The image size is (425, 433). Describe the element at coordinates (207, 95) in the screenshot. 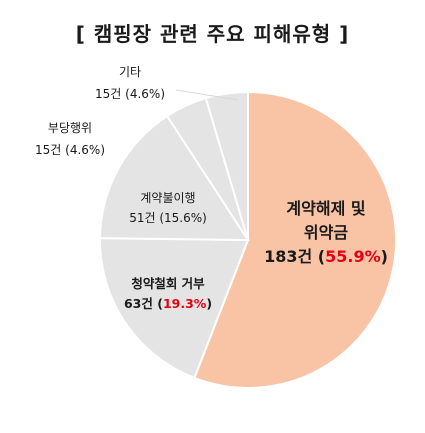

I see `leader-line-etc` at that location.